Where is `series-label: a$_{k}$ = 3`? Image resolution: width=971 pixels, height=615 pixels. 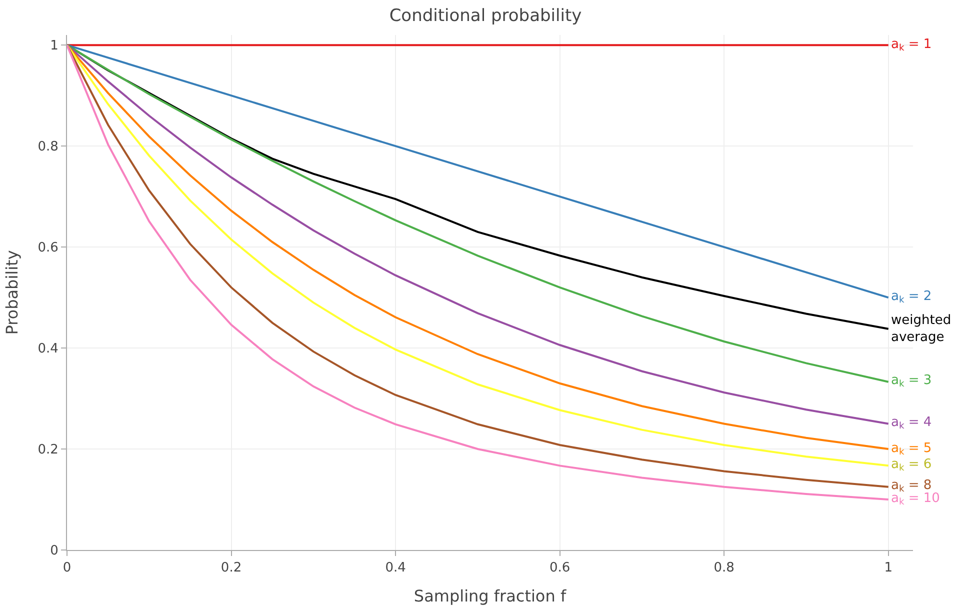 series-label: a$_{k}$ = 3 is located at coordinates (911, 381).